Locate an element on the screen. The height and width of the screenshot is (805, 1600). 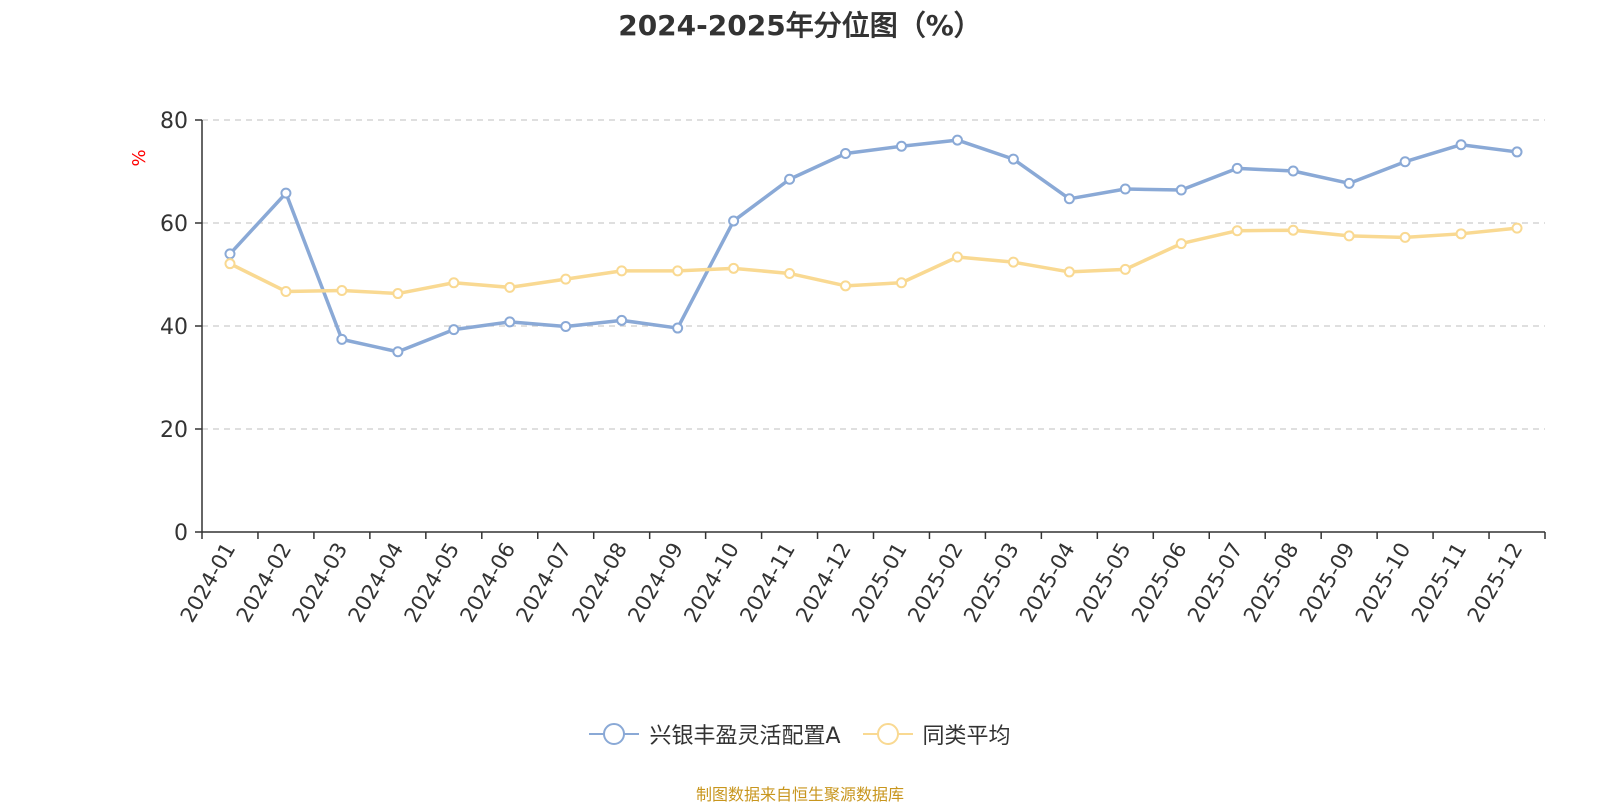
y-tick-label: 80 is located at coordinates (174, 121).